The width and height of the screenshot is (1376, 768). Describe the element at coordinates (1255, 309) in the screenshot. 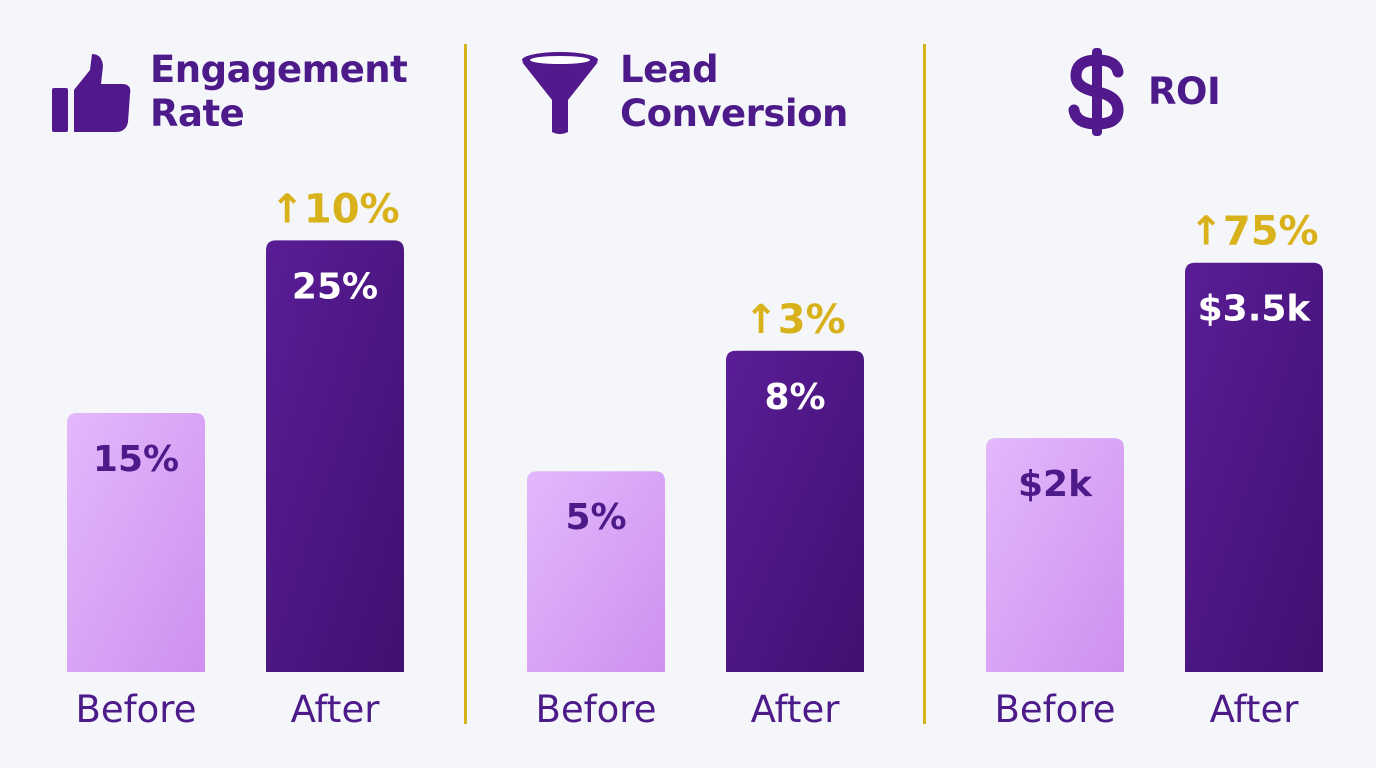

I see `value-label: $3.5k` at that location.